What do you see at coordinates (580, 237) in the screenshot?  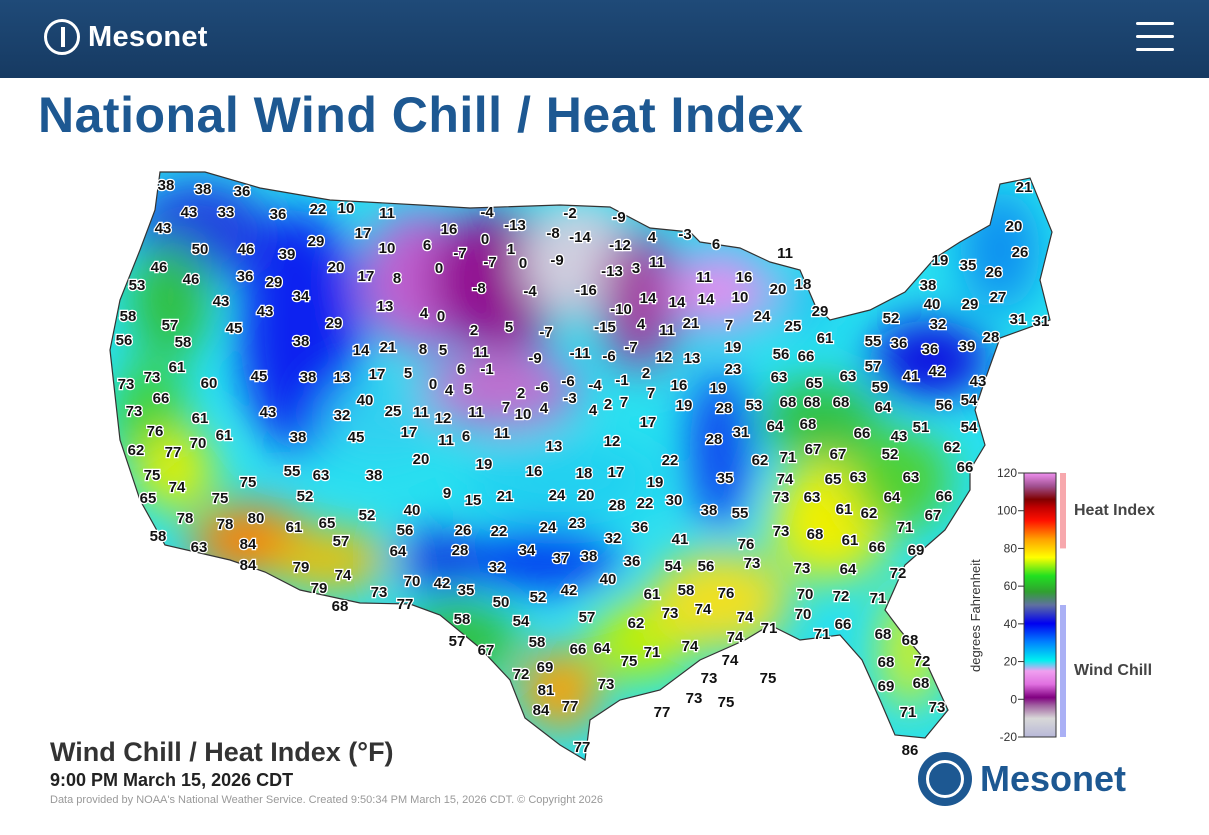 I see `map-value-label: -14` at bounding box center [580, 237].